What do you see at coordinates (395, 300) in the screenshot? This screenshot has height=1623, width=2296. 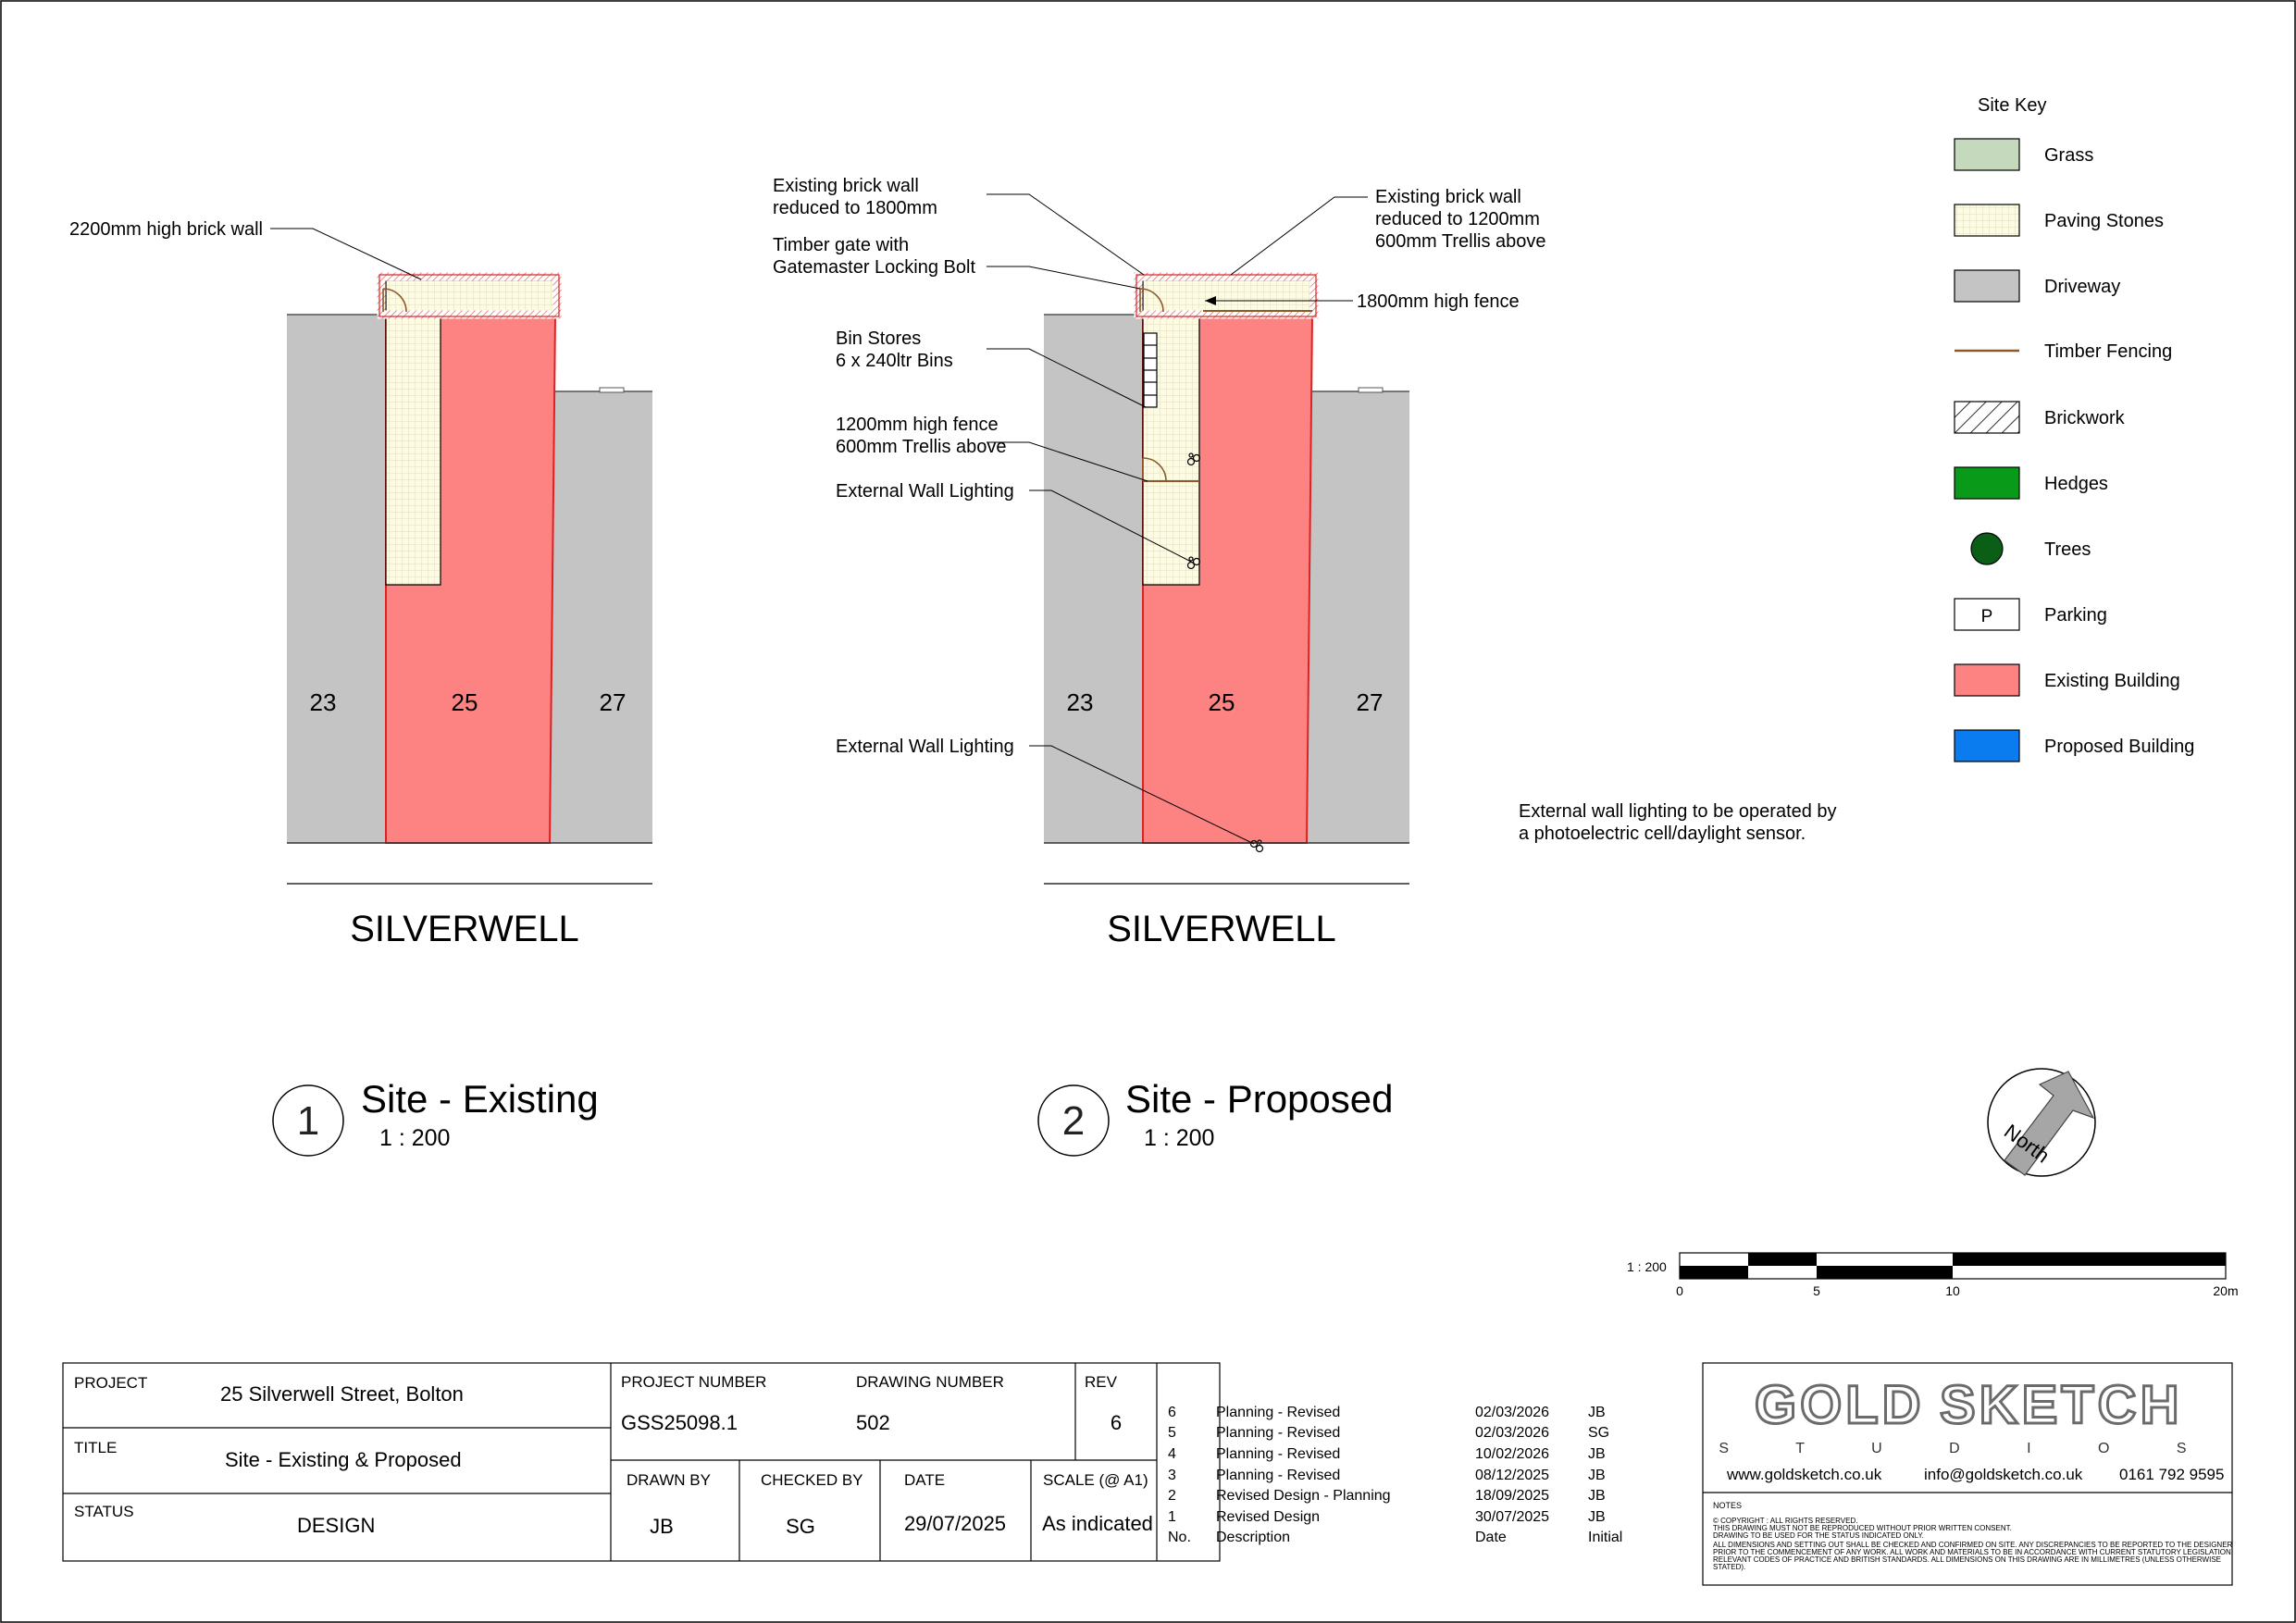 I see `gate-existing` at bounding box center [395, 300].